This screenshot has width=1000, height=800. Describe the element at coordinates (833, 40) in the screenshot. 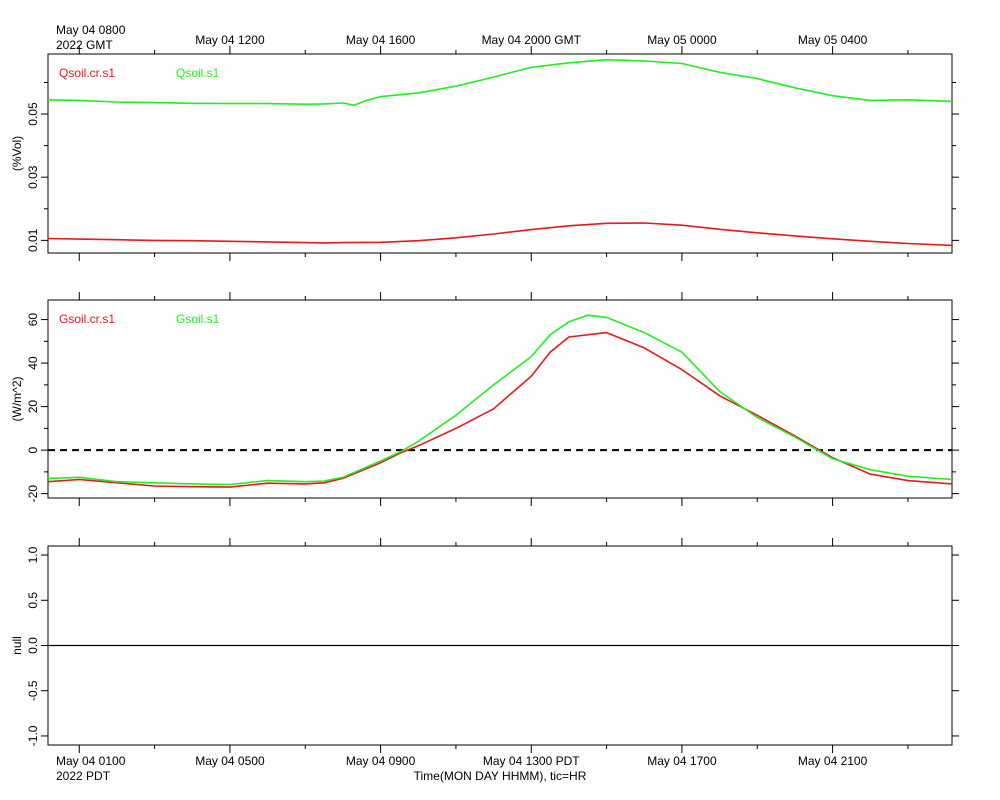

I see `gmt-tick-label: May 05 0400` at that location.